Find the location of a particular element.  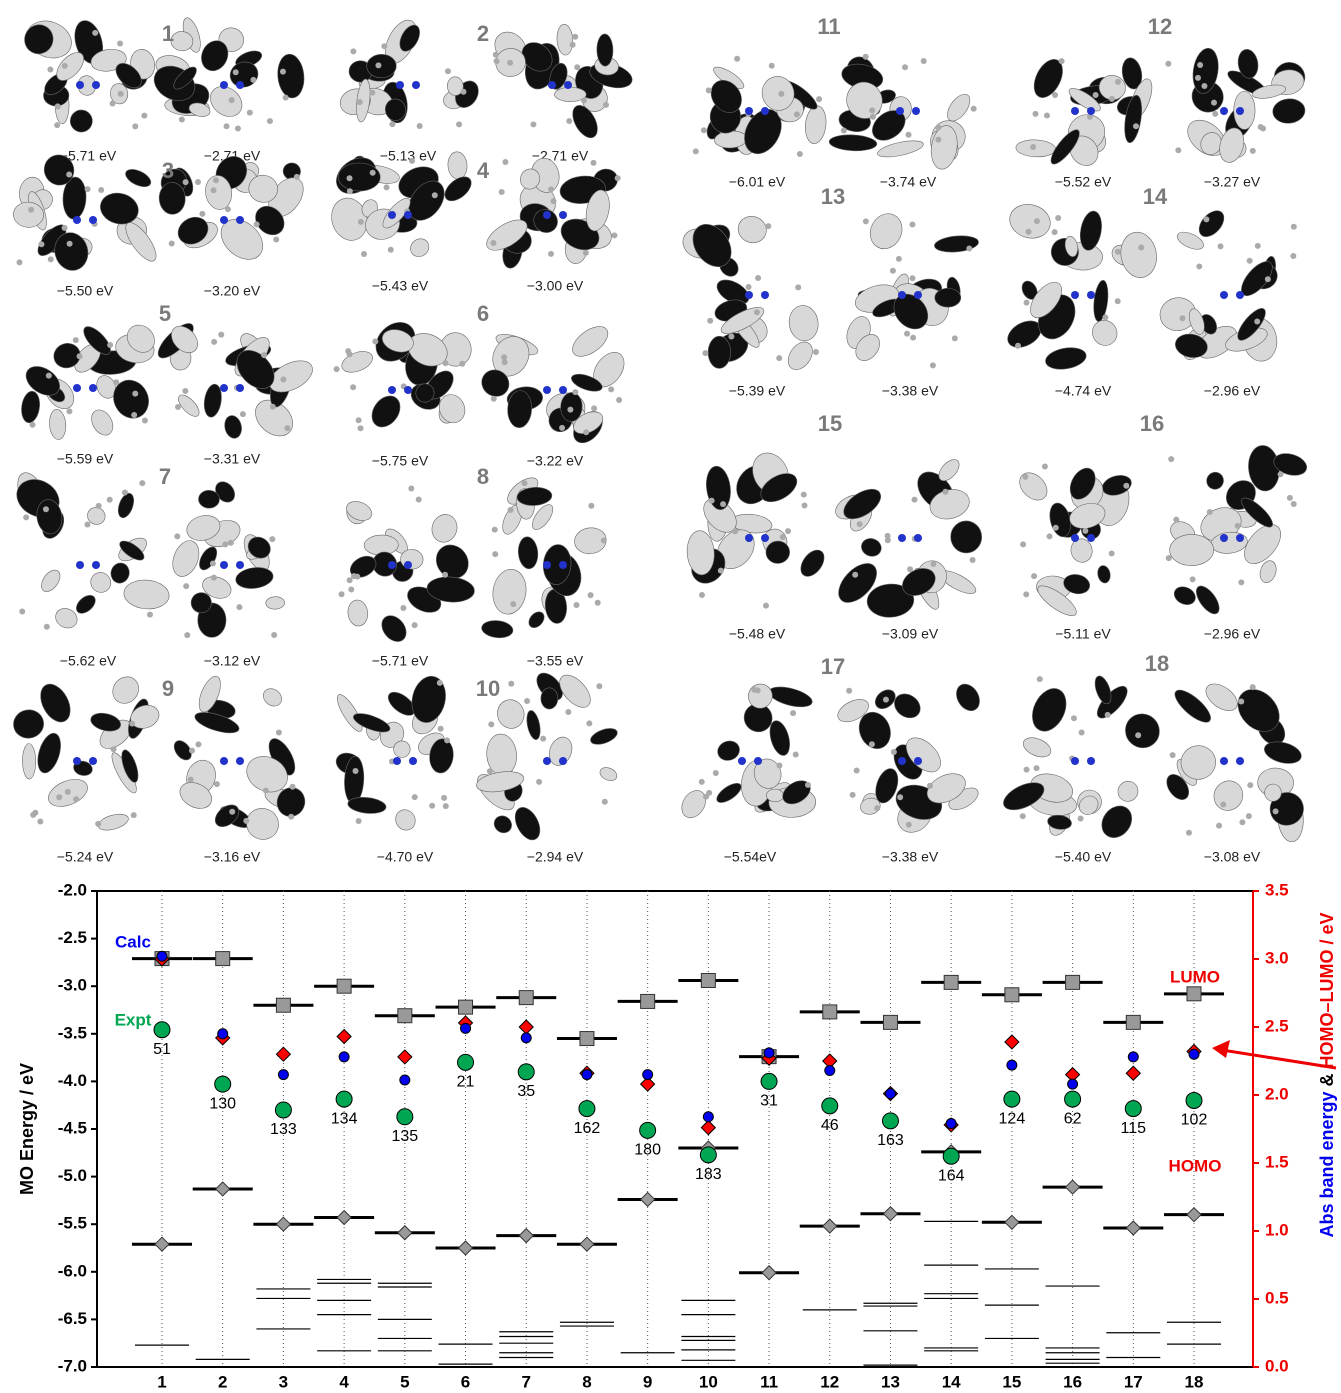

lumo-energy: −3.08 eV is located at coordinates (1232, 857).